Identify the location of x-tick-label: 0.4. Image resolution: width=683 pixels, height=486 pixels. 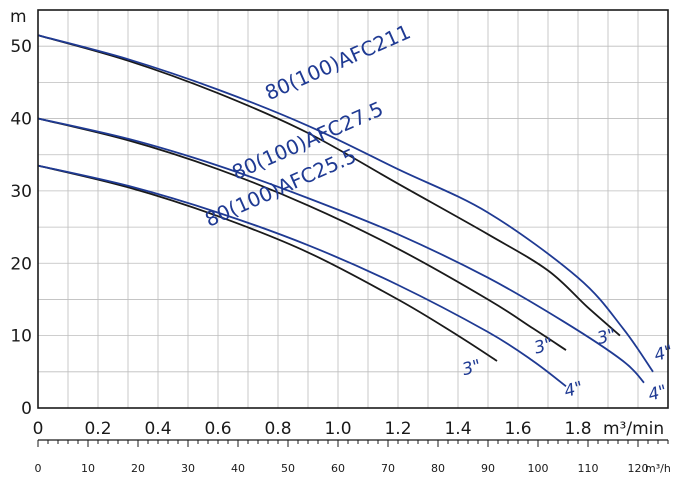
(157, 429).